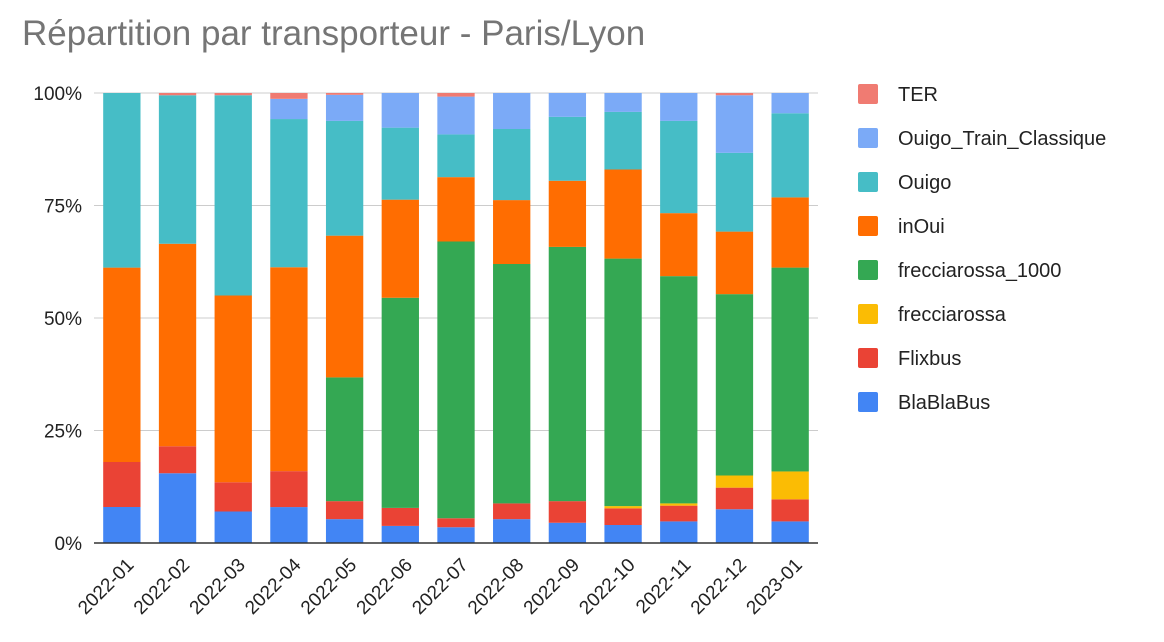 This screenshot has height=642, width=1164. Describe the element at coordinates (775, 587) in the screenshot. I see `x-tick-label: 2023-01` at that location.